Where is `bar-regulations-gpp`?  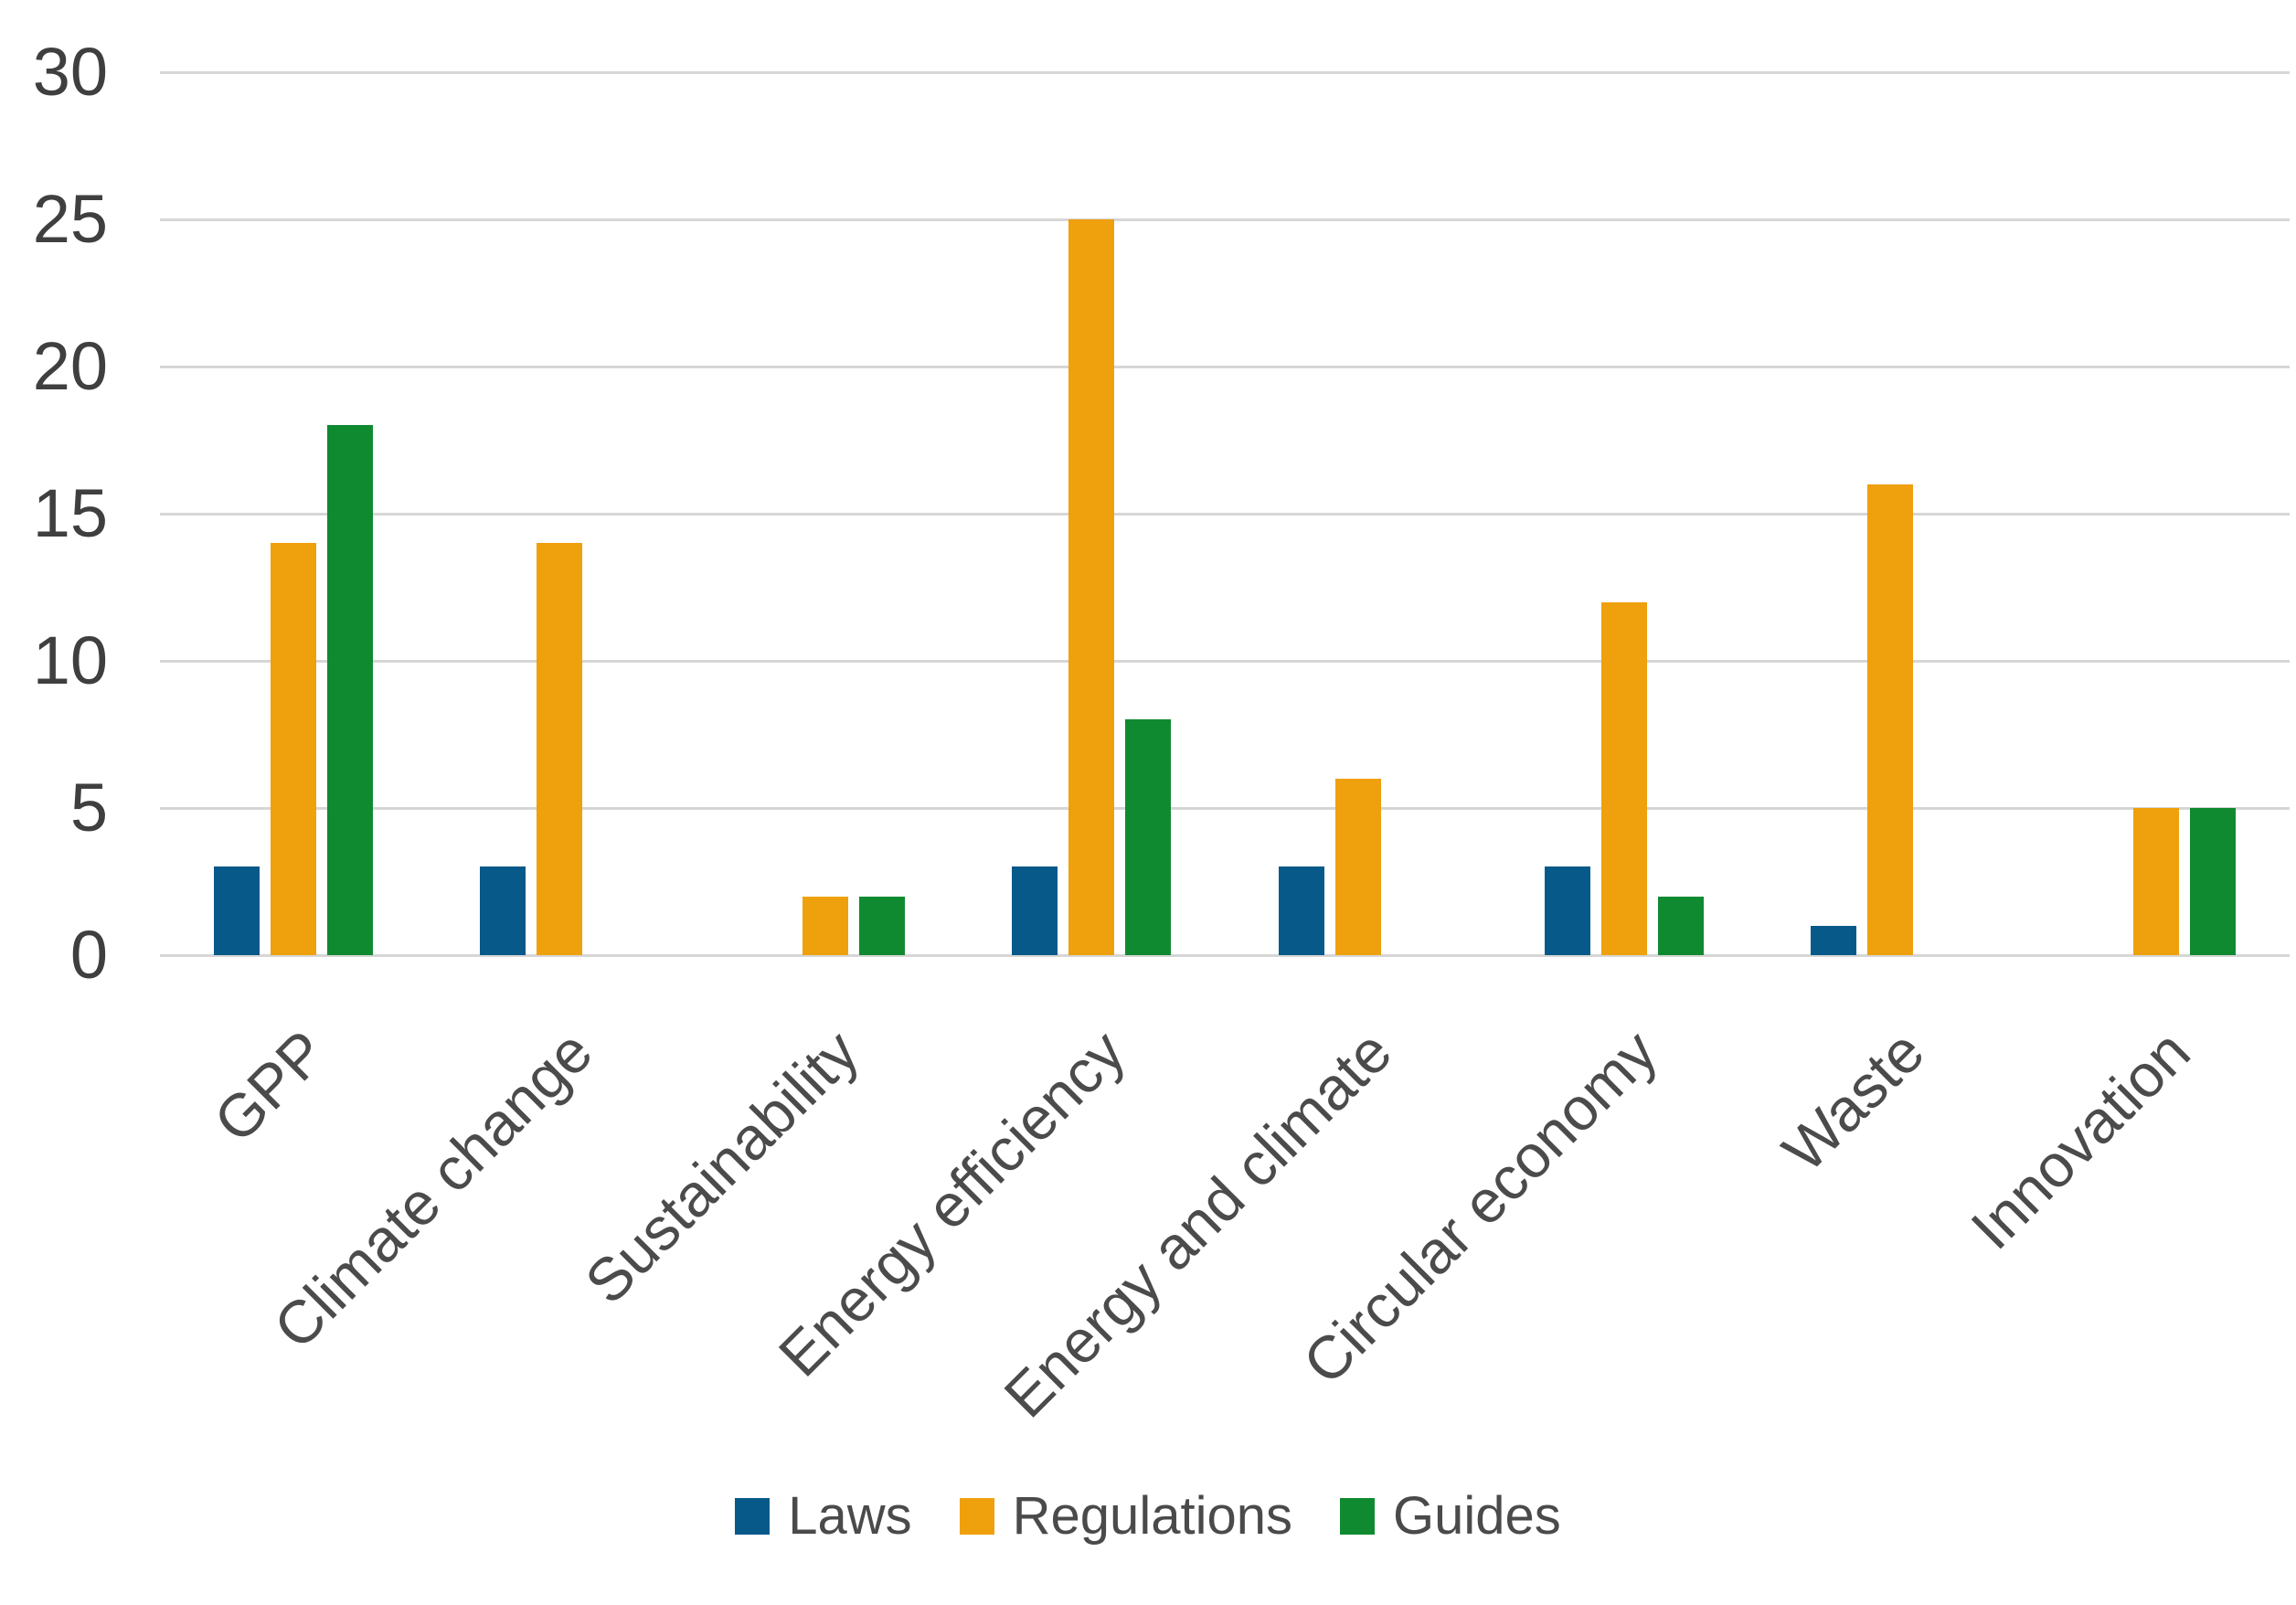
bar-regulations-gpp is located at coordinates (293, 749).